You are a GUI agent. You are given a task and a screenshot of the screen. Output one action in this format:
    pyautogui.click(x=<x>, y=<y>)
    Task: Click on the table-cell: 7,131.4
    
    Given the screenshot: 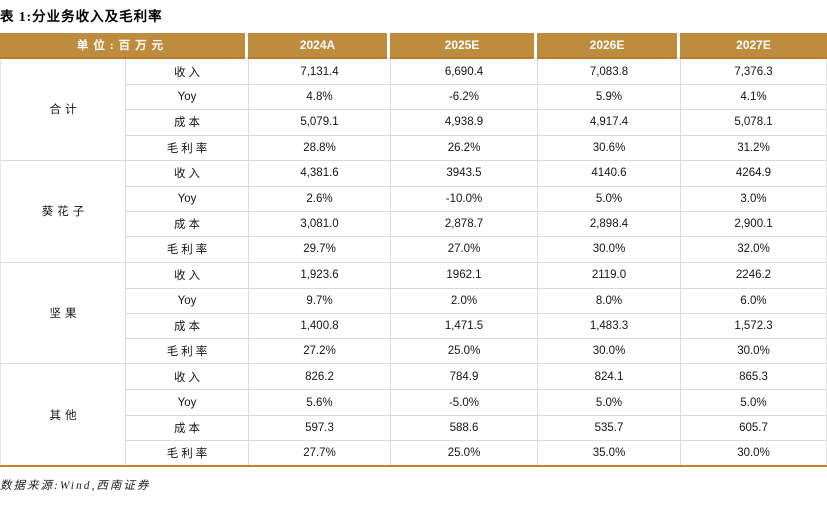 What is the action you would take?
    pyautogui.click(x=319, y=72)
    